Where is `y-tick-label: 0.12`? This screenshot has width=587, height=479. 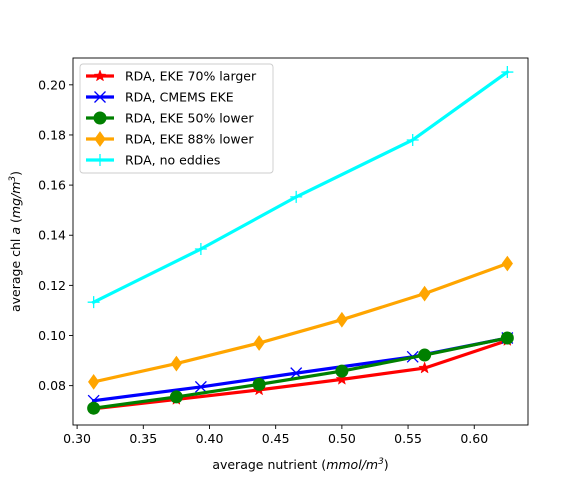
y-tick-label: 0.12 is located at coordinates (52, 285).